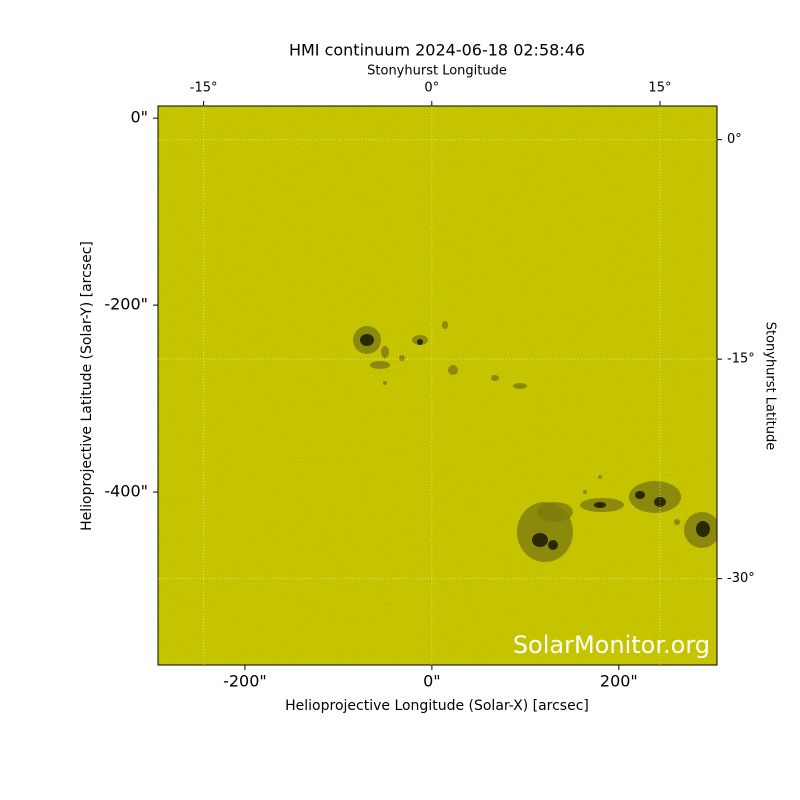  Describe the element at coordinates (126, 491) in the screenshot. I see `y-tick-label: -400"` at that location.